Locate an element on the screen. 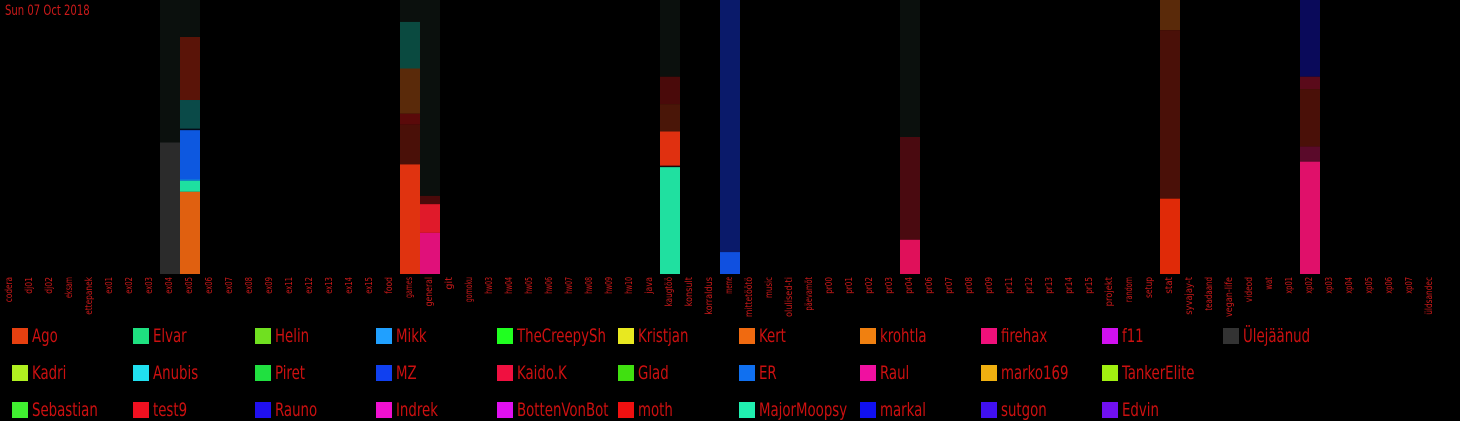 This screenshot has height=421, width=1460. legend-label: Rauno is located at coordinates (296, 410).